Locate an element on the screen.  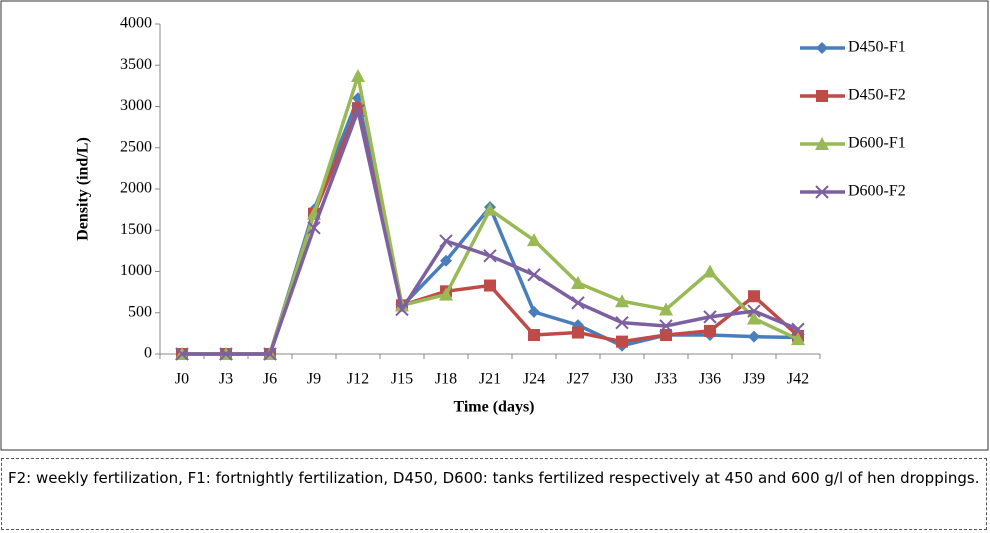
legend-label: D600-F1 is located at coordinates (877, 143).